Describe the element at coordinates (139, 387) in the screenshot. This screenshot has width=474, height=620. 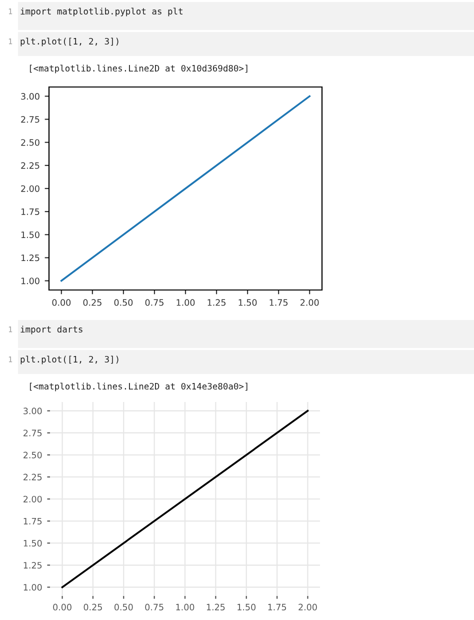
I see `text: [<matplotlib.lines.Line2D at 0x14e3e80a0>]` at that location.